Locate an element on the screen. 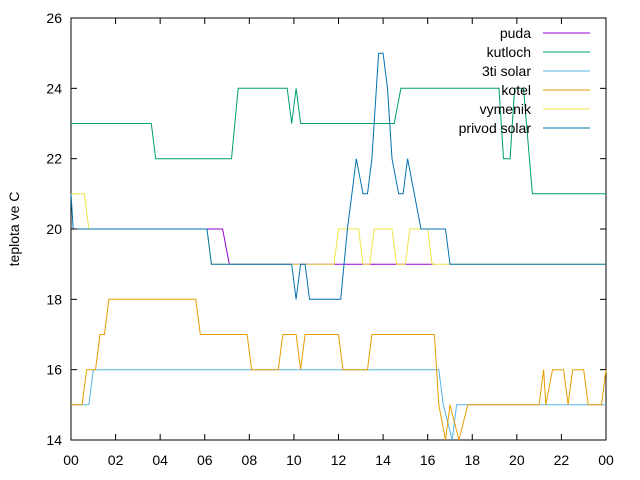 The width and height of the screenshot is (640, 480). y-tick-label: 22 is located at coordinates (54, 159).